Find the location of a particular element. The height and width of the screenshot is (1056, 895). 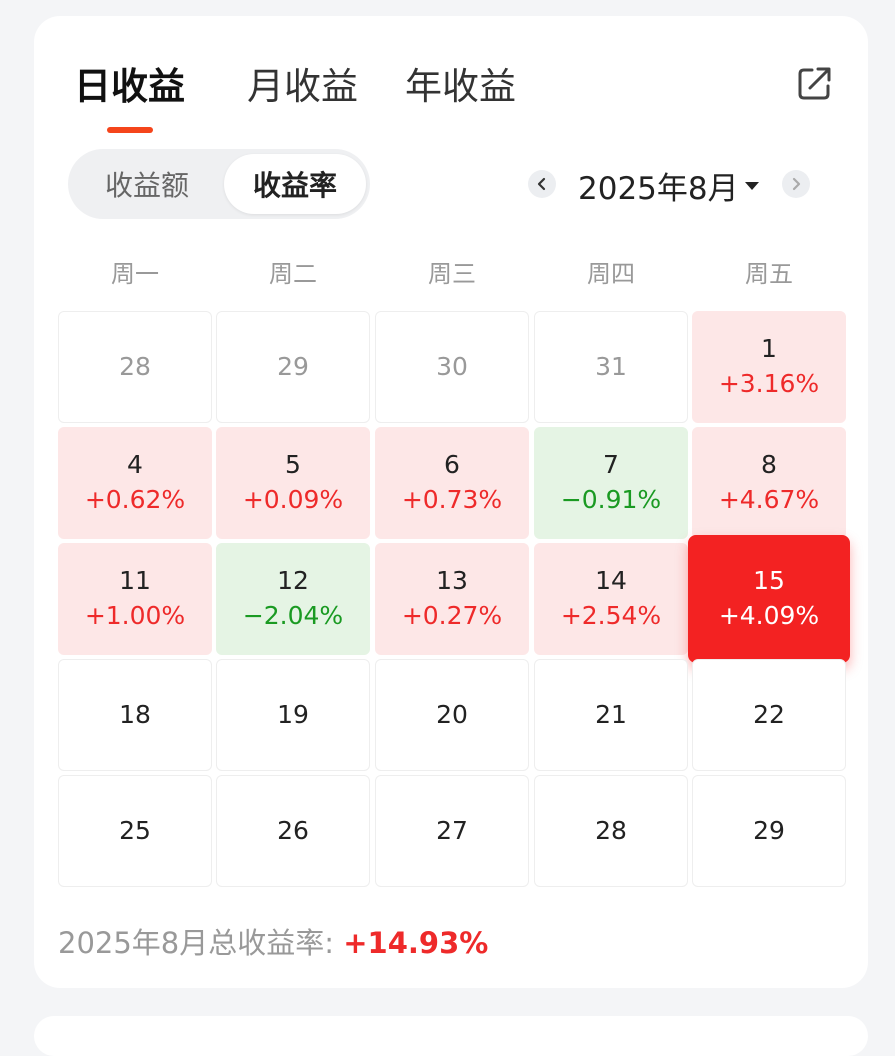

active-tab-indicator is located at coordinates (130, 130).